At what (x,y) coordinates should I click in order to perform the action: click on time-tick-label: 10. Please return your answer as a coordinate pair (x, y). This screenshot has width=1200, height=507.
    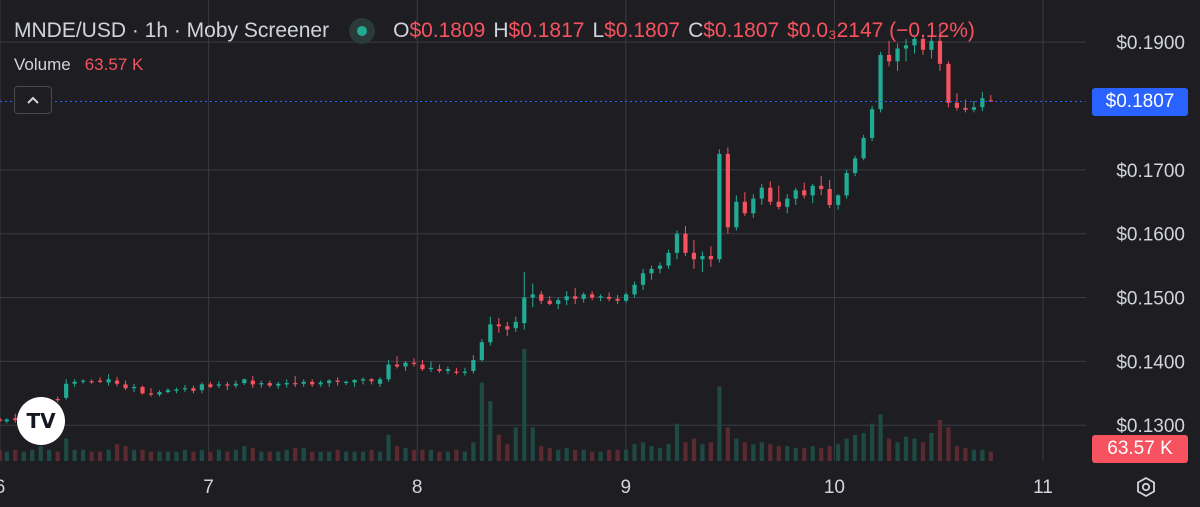
    Looking at the image, I should click on (834, 487).